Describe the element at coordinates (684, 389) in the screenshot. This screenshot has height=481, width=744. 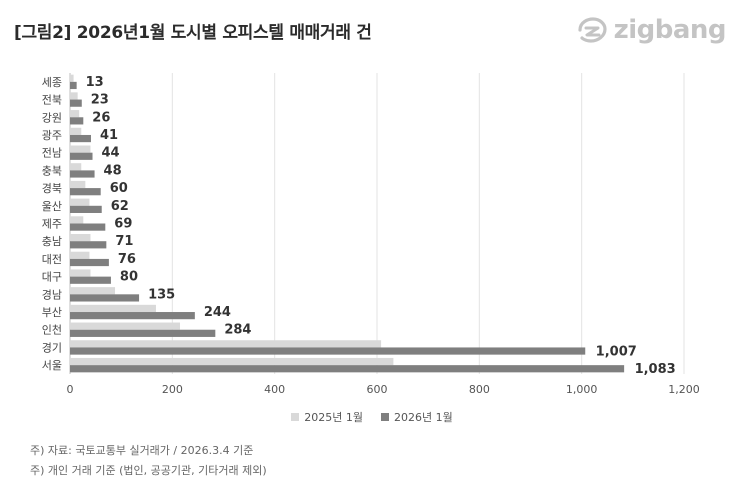
I see `x-tick-label: 1,200` at that location.